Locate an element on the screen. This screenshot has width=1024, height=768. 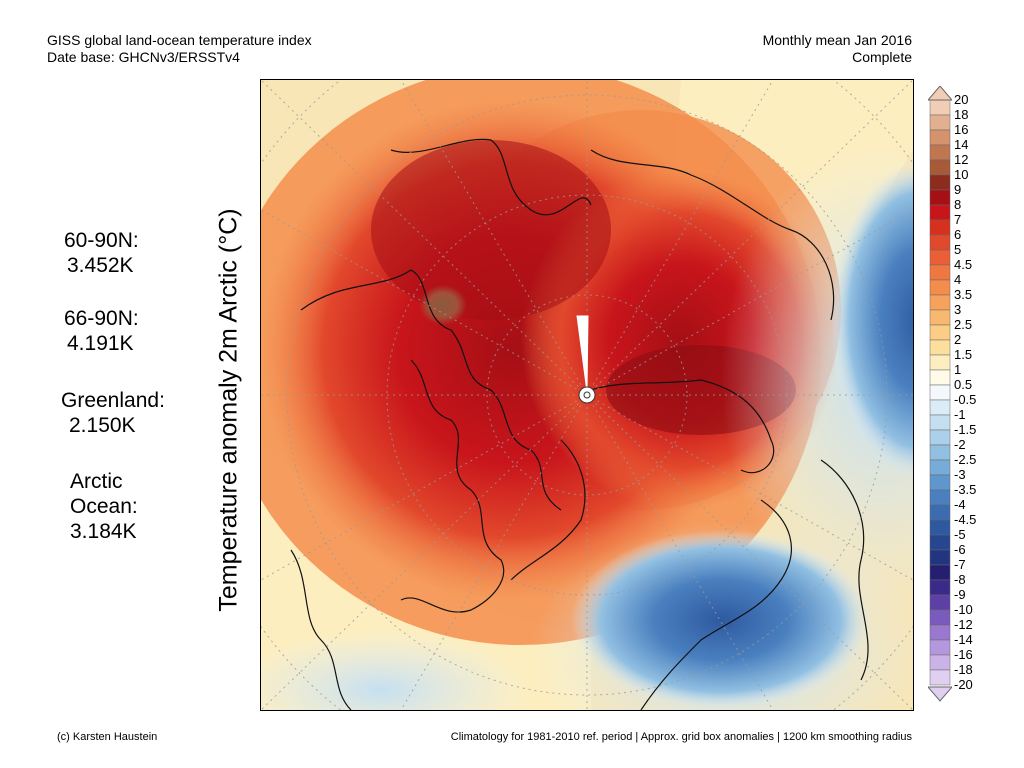
pole-data-gap is located at coordinates (582, 354).